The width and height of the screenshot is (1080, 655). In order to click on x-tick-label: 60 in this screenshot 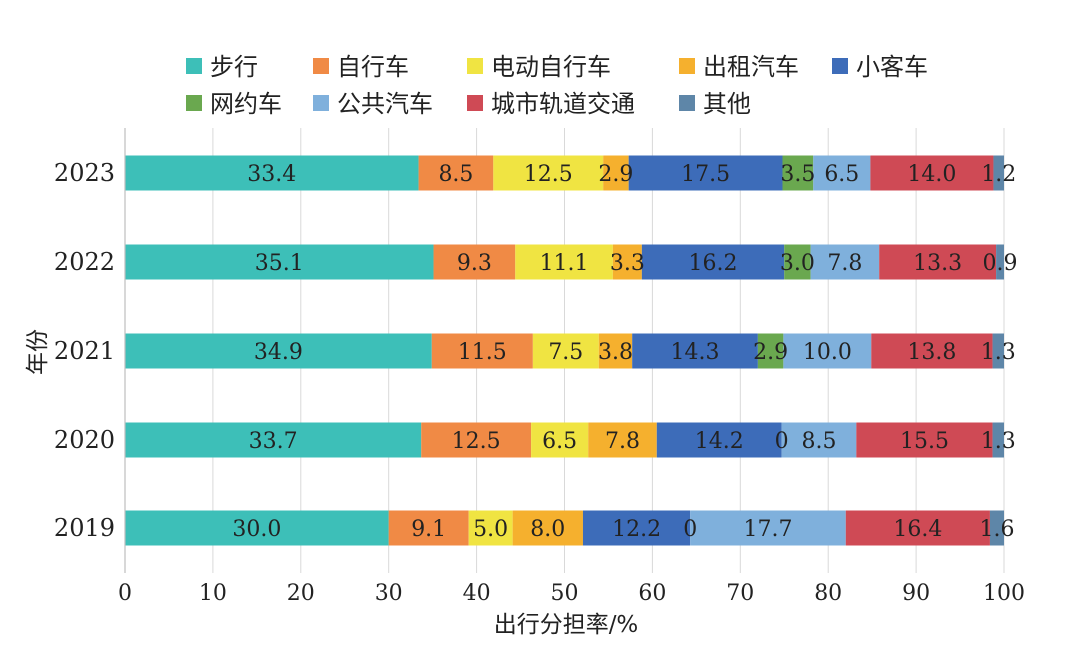, I will do `click(652, 593)`.